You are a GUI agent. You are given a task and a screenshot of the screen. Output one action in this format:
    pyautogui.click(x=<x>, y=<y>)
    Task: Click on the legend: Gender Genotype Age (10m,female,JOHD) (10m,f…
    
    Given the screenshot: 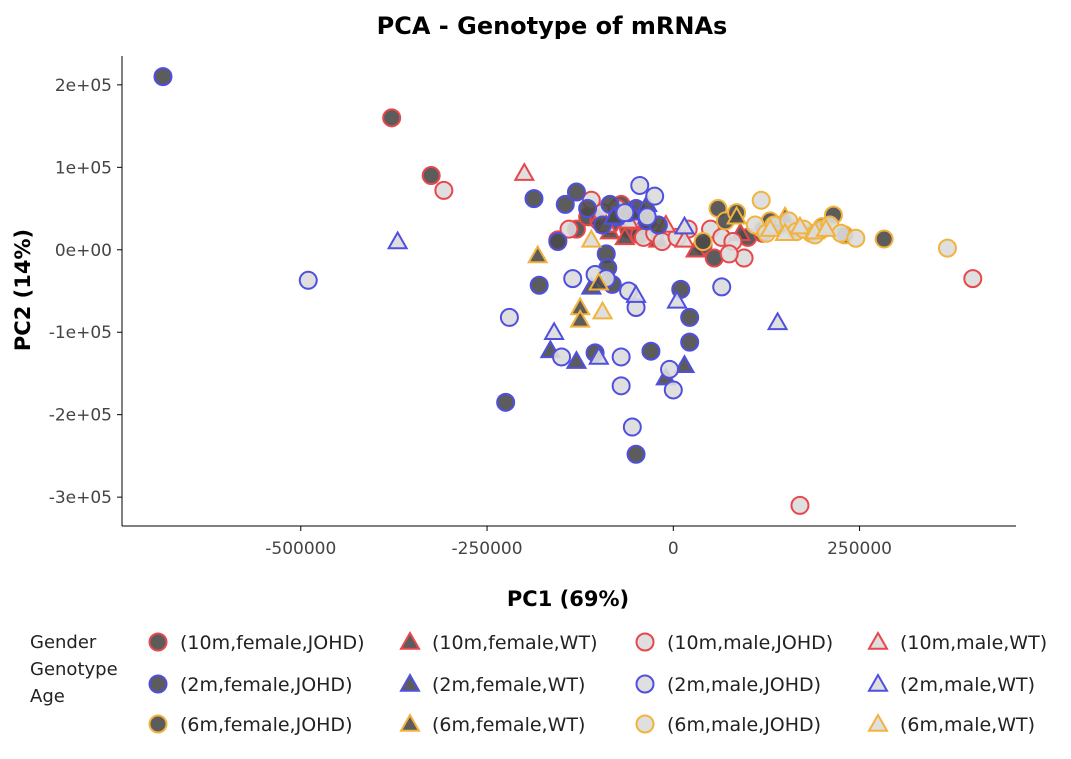 What is the action you would take?
    pyautogui.click(x=538, y=683)
    